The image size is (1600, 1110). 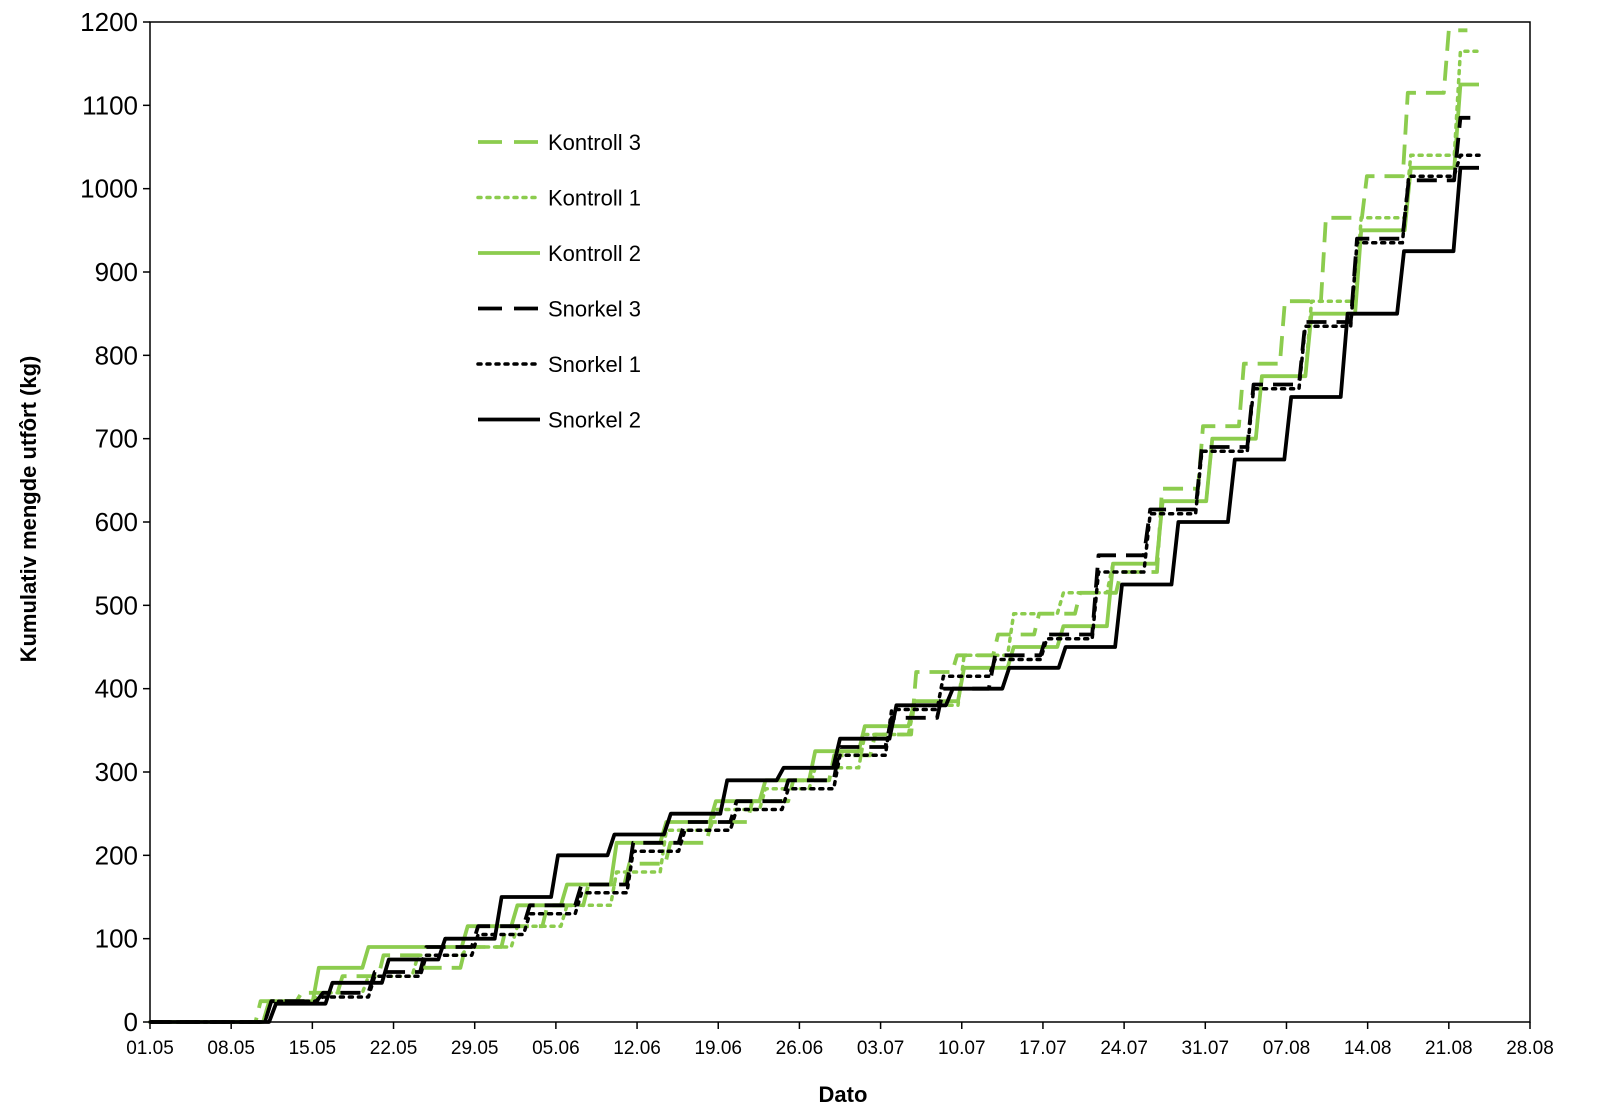 What do you see at coordinates (116, 689) in the screenshot?
I see `y-tick-label: 400` at bounding box center [116, 689].